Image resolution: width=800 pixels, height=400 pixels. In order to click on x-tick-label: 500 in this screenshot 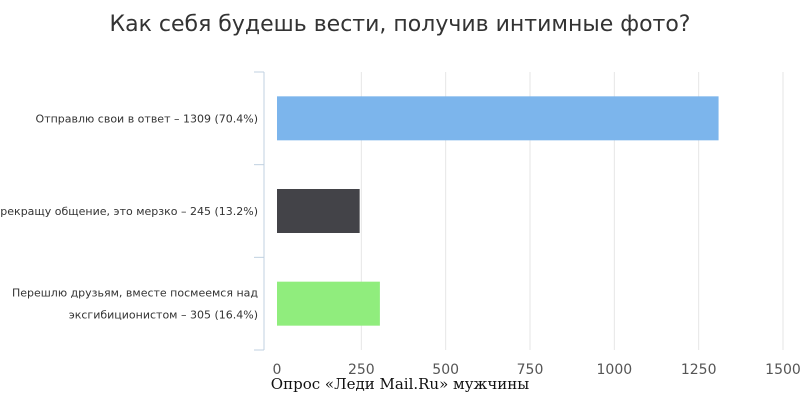, I will do `click(445, 370)`.